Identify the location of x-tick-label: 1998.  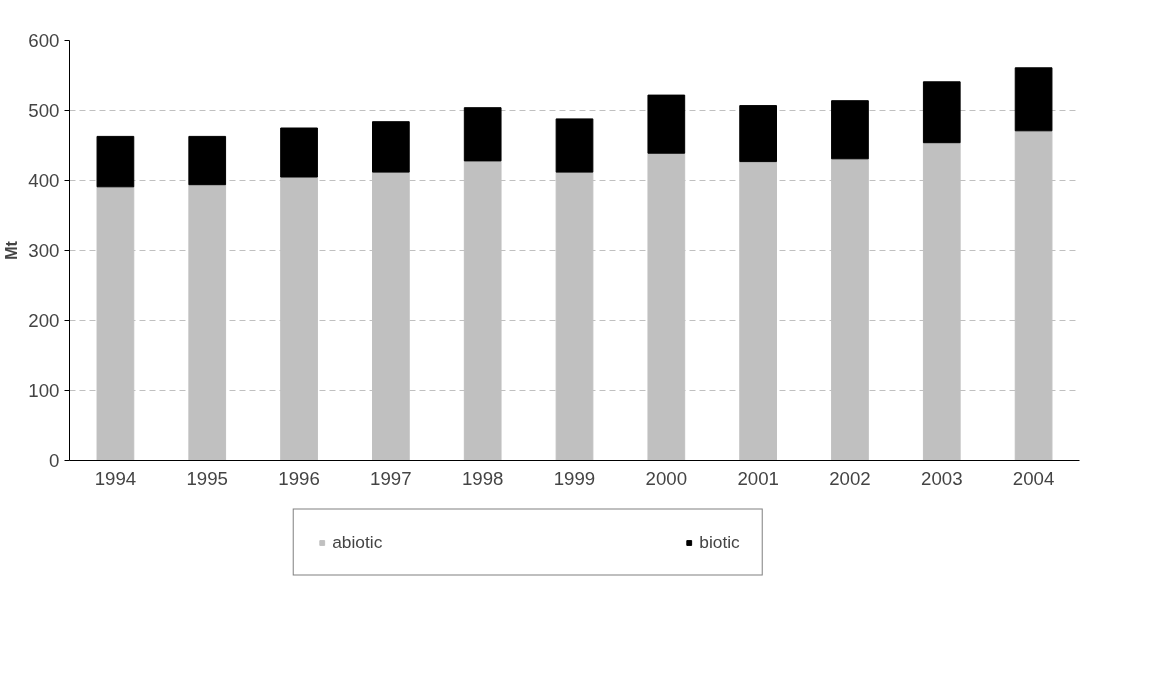
(482, 478).